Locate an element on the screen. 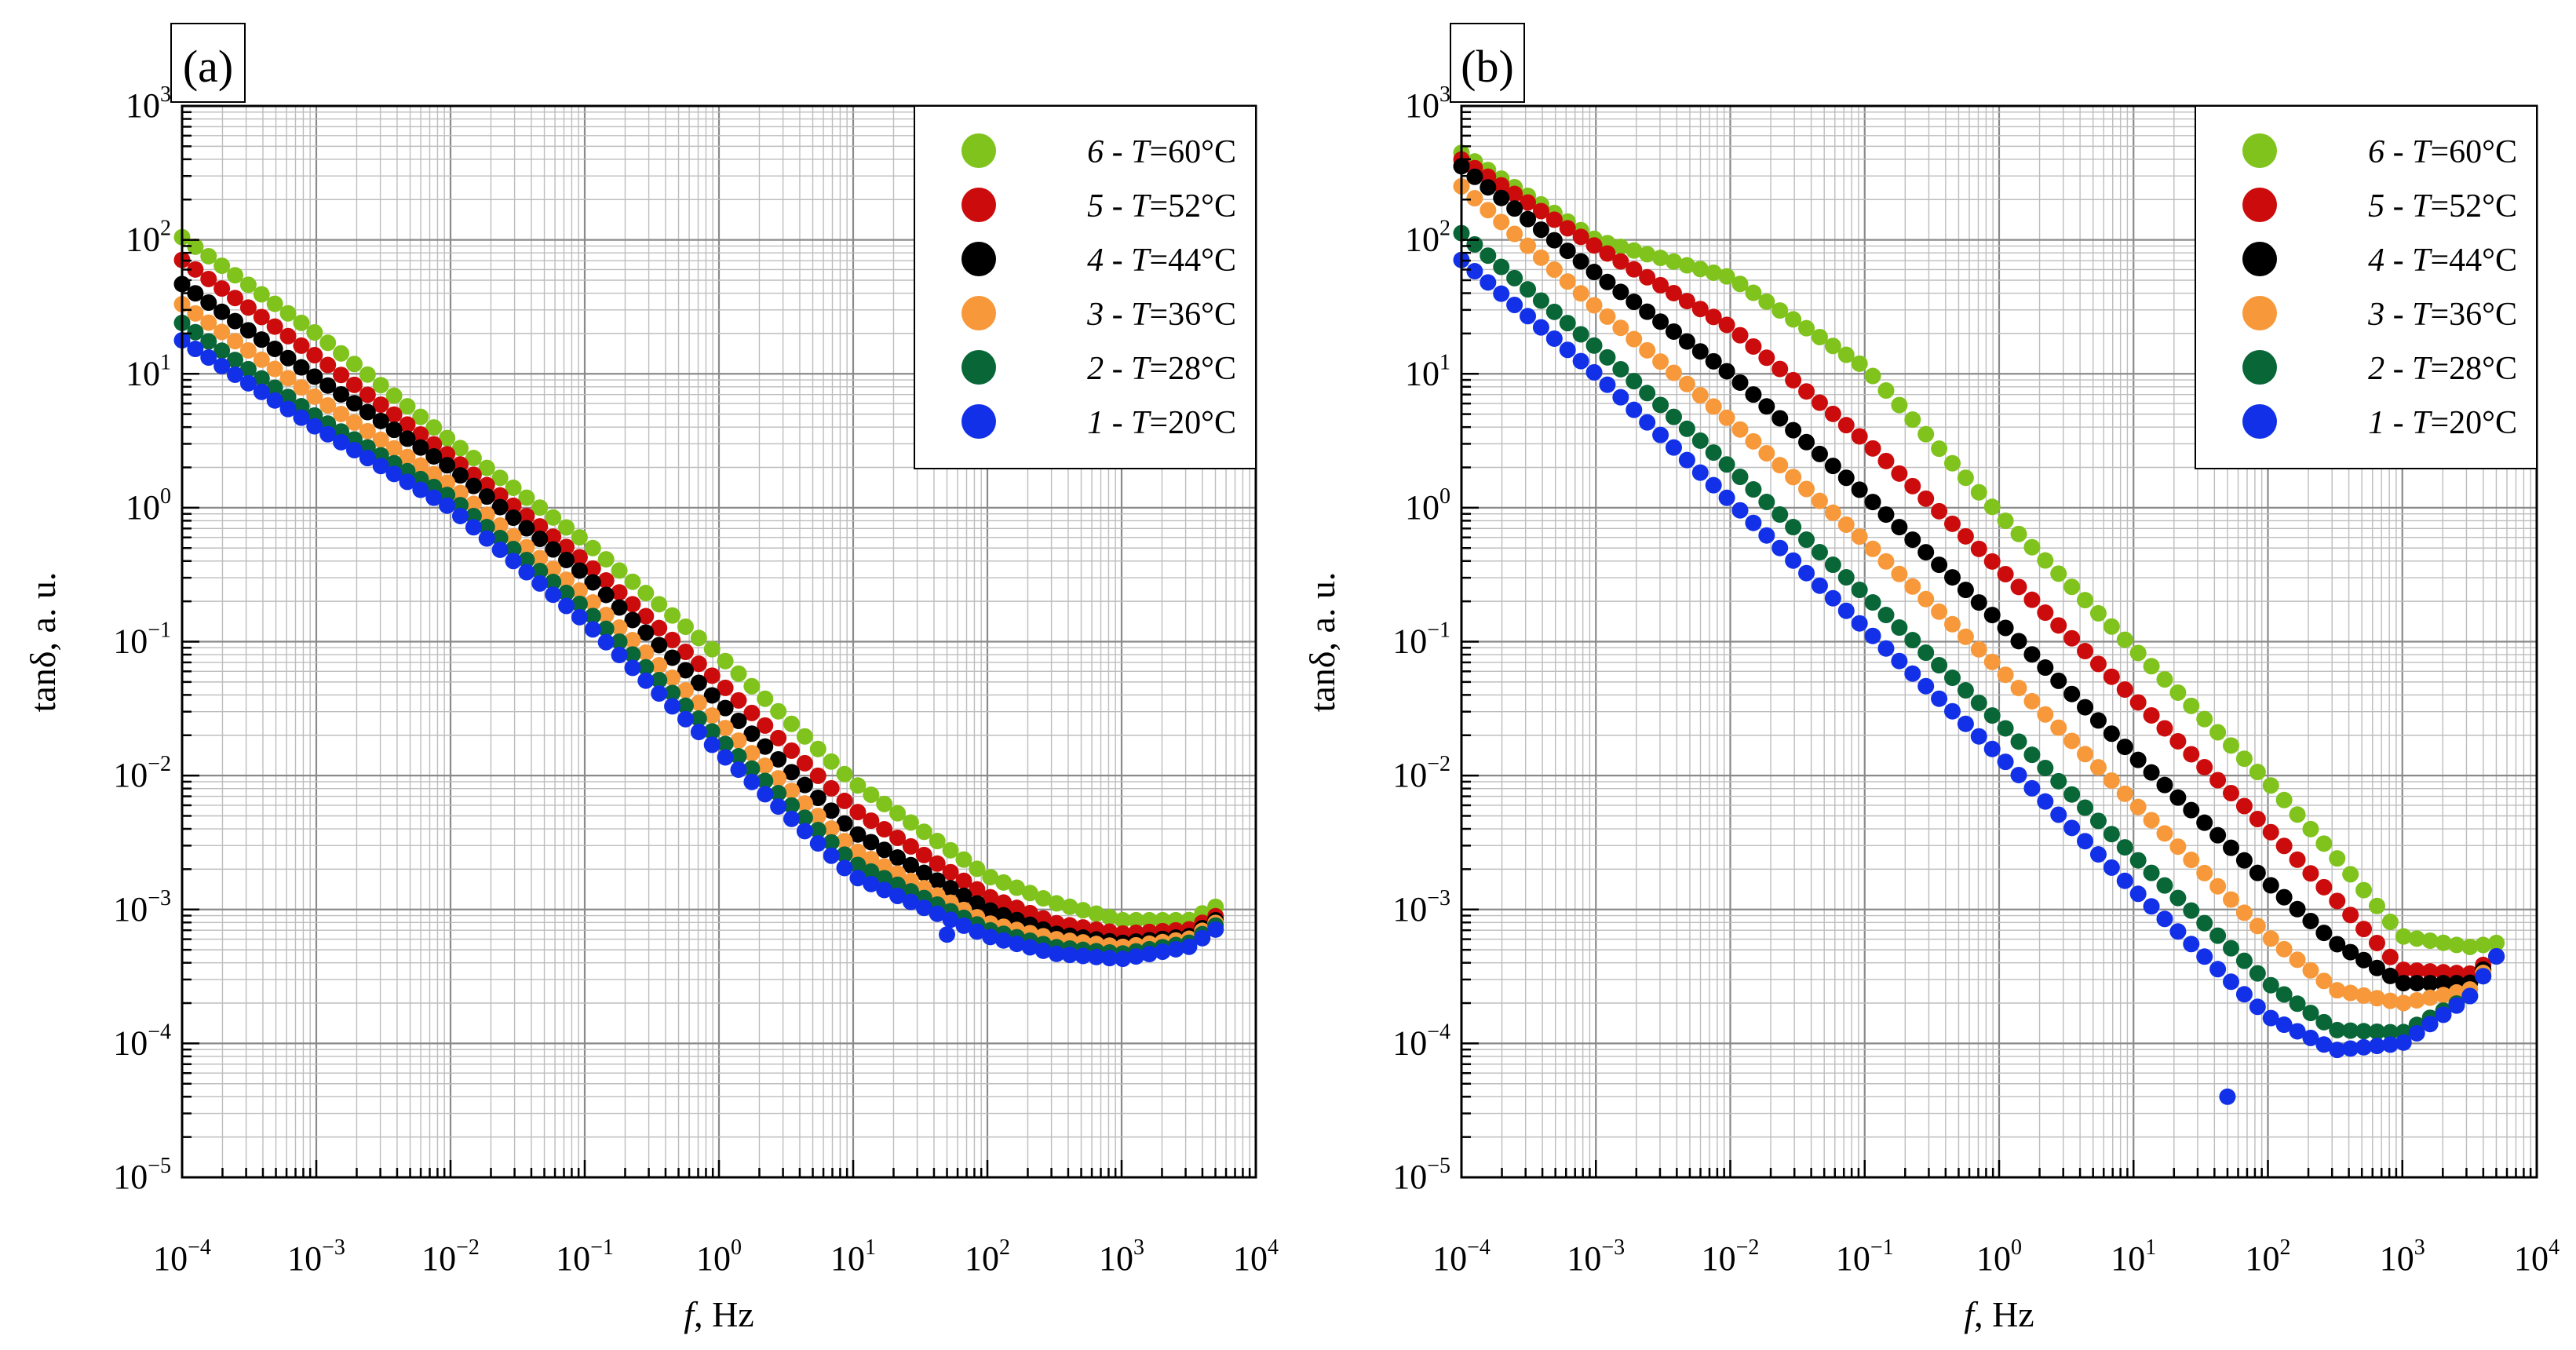  x-tick-label: 10−1 is located at coordinates (585, 1256).